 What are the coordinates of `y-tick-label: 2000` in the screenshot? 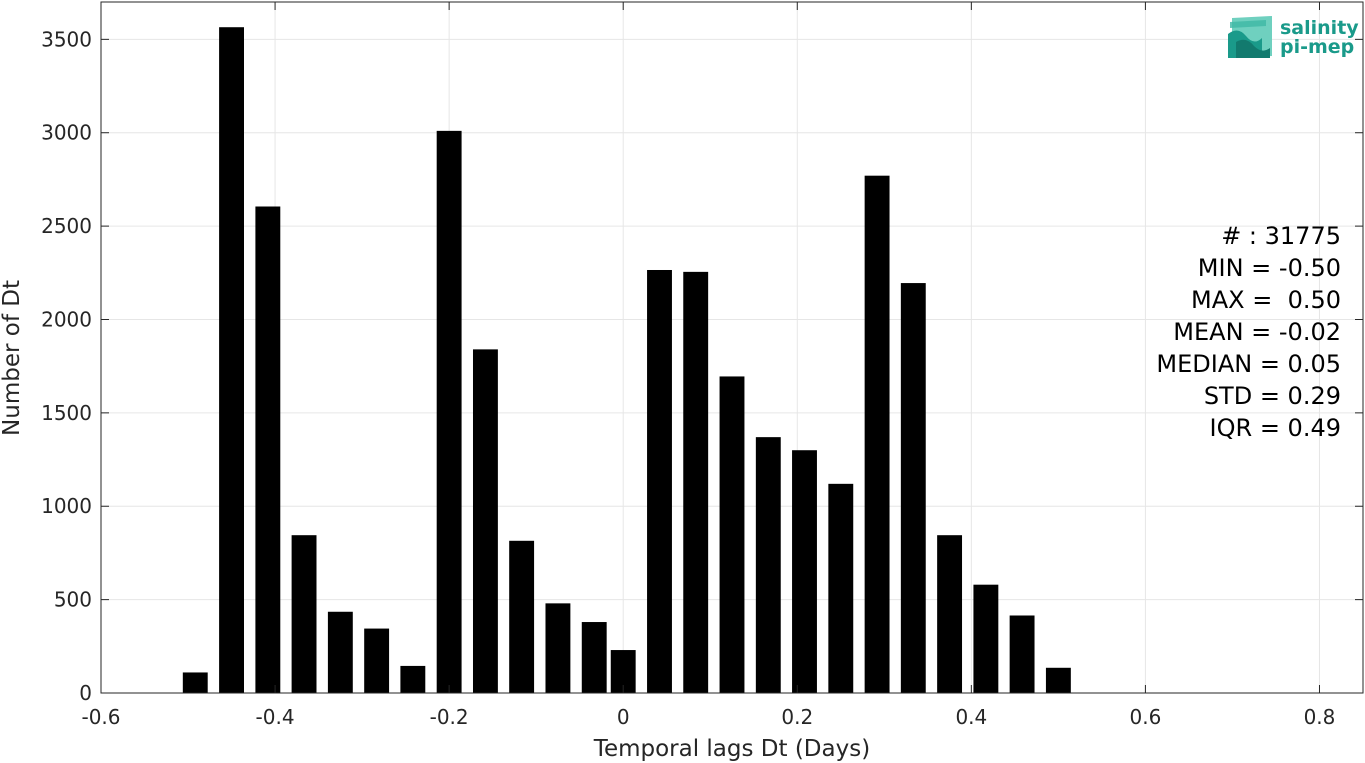 It's located at (66, 319).